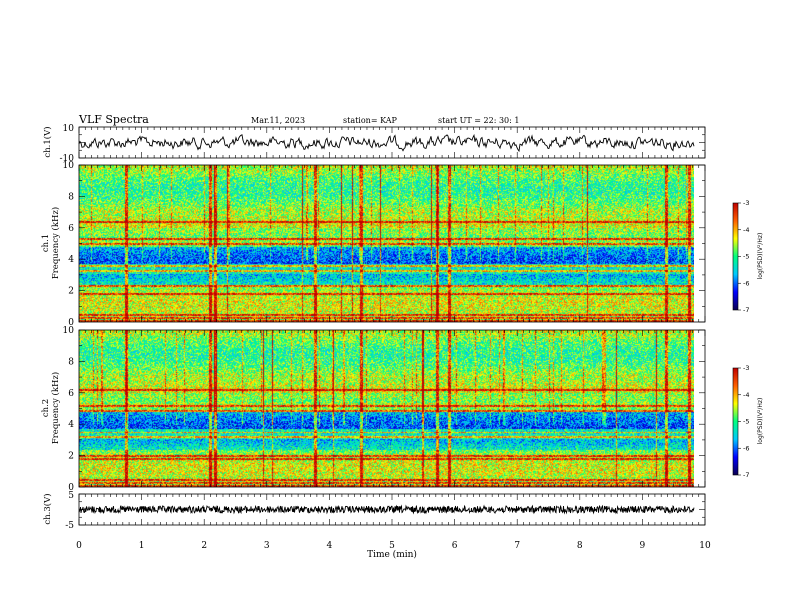 This screenshot has height=612, width=792. I want to click on x-tick-label: 2, so click(204, 546).